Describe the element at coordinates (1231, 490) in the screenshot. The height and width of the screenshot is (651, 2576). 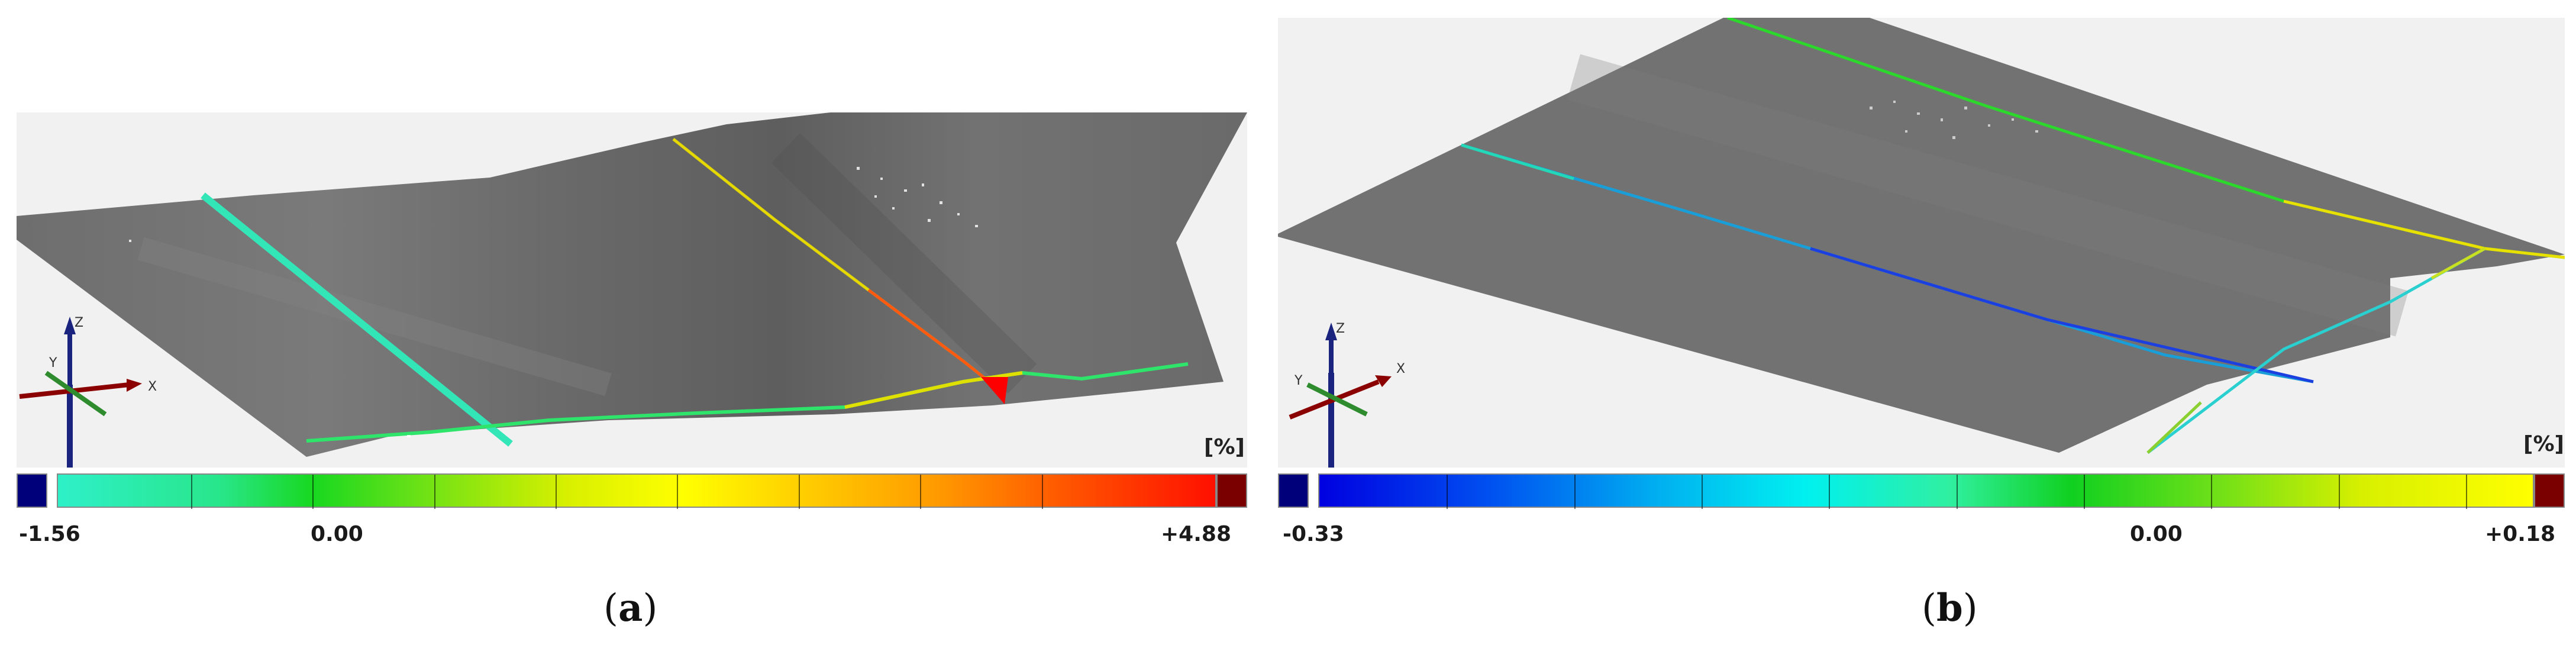
I see `over-range-swatch-a` at that location.